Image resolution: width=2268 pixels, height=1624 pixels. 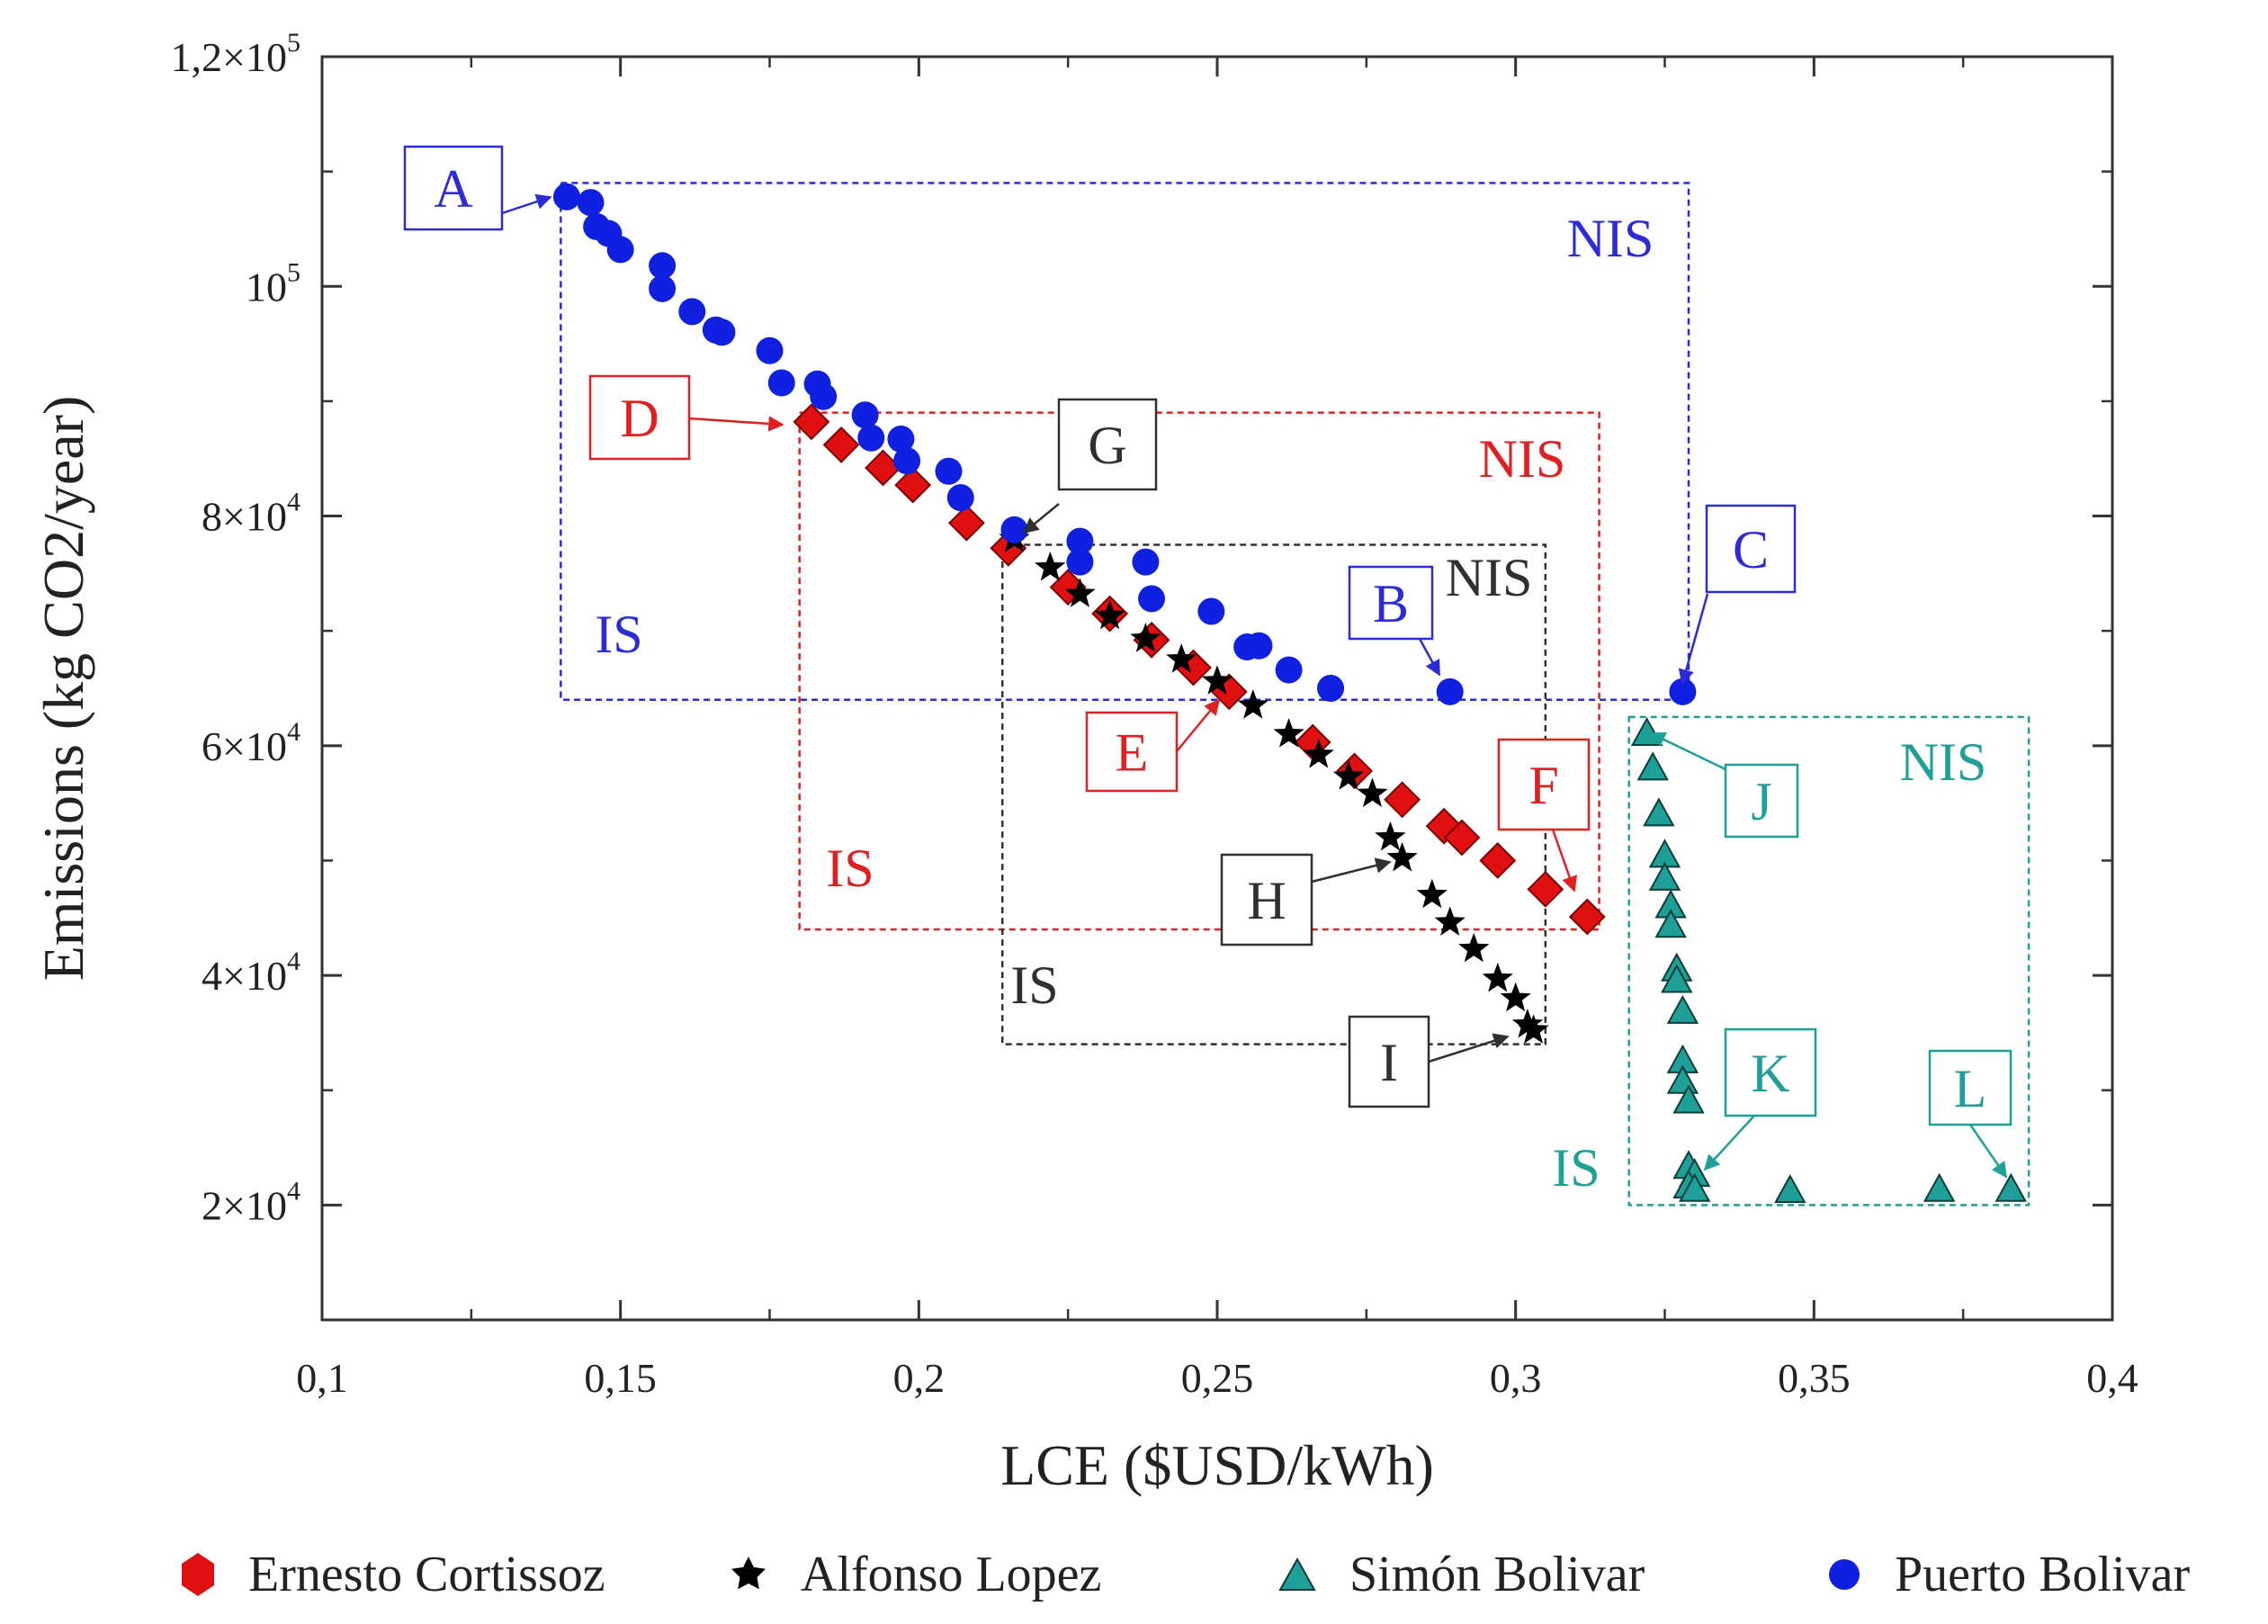 What do you see at coordinates (951, 1574) in the screenshot?
I see `legend-label: Alfonso Lopez` at bounding box center [951, 1574].